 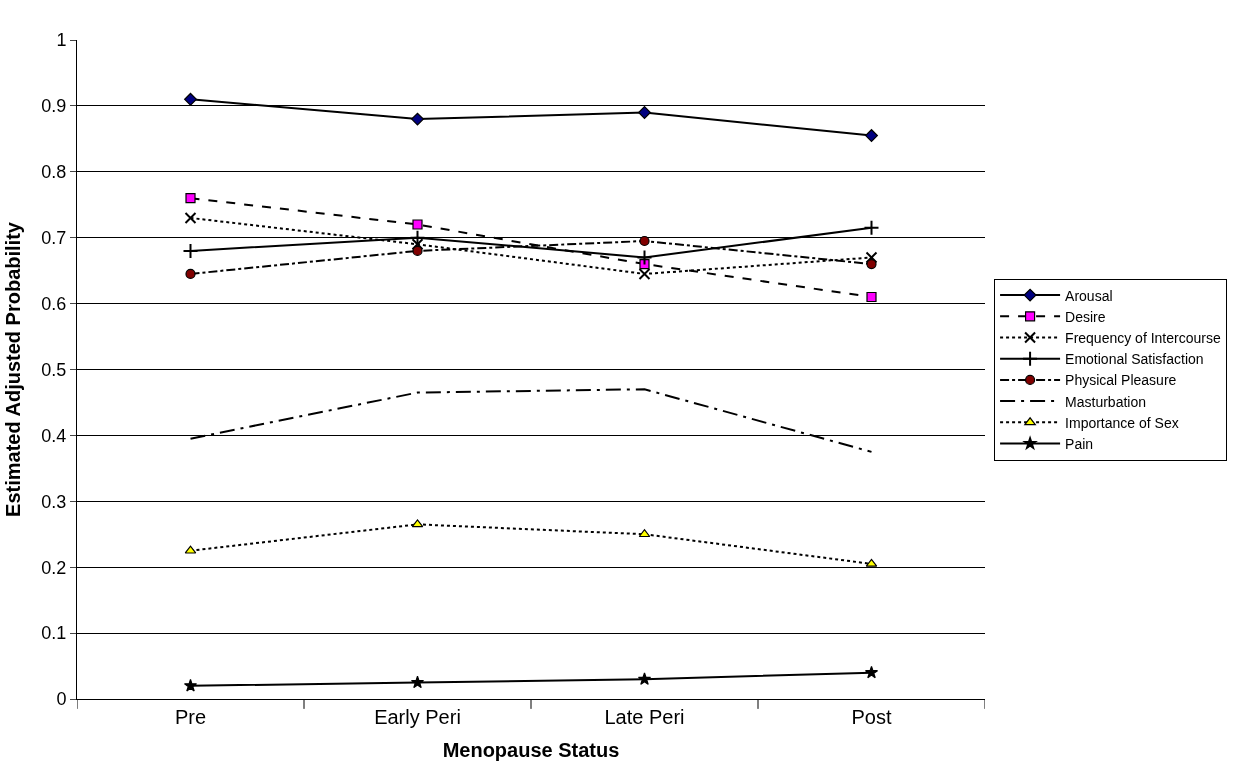 I want to click on legend-label: Frequency of Intercourse, so click(x=1143, y=337).